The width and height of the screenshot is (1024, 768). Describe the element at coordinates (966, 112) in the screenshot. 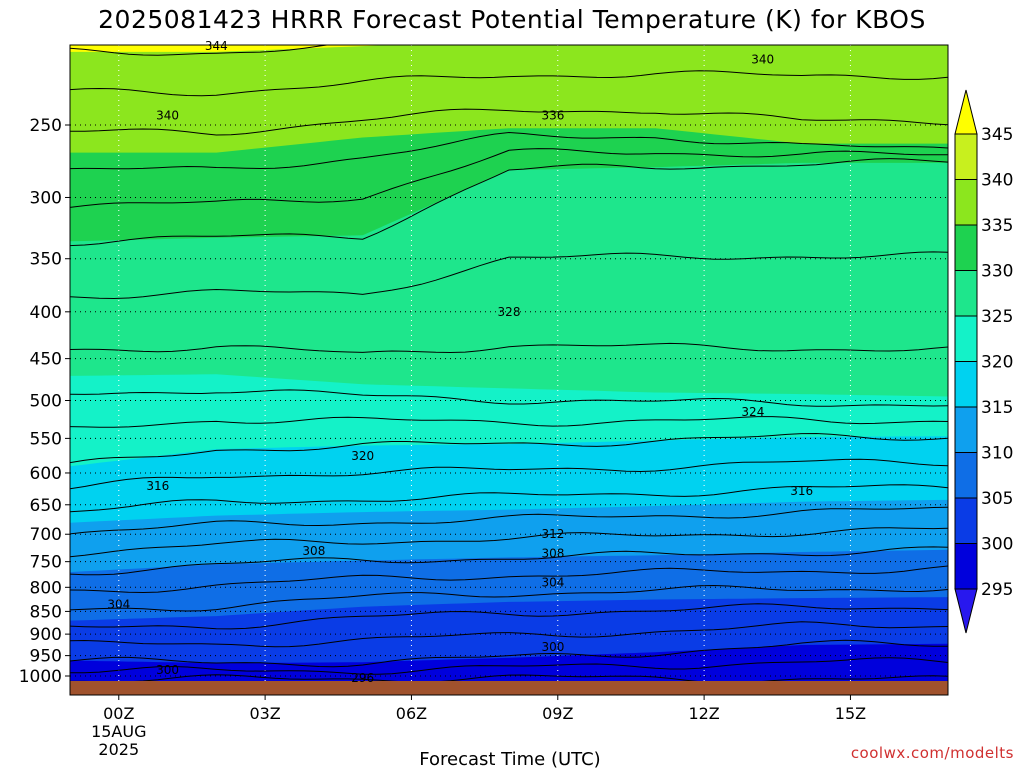

I see `colorbar-extend-top` at that location.